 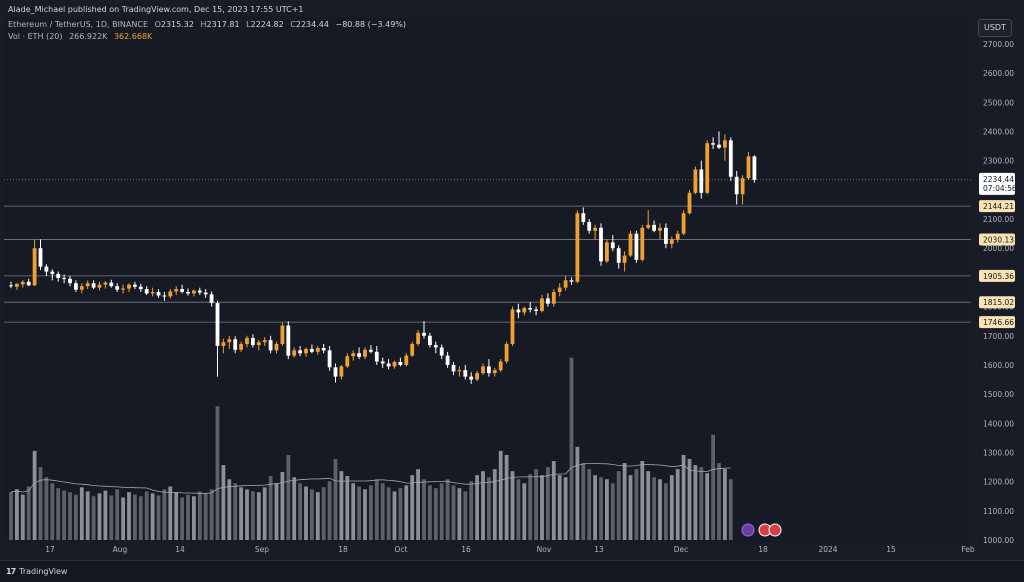 I want to click on currency-selector: USDT, so click(x=995, y=28).